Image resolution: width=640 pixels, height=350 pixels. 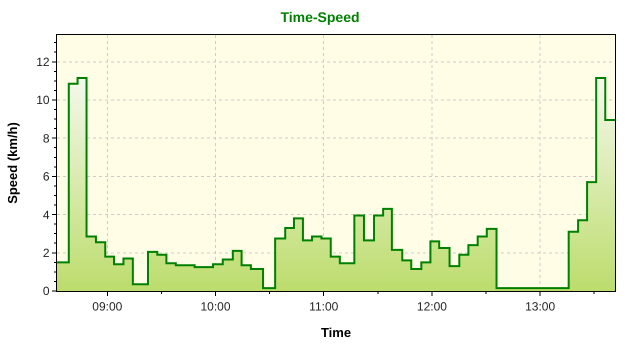 I want to click on y-tick-label: 0, so click(x=46, y=291).